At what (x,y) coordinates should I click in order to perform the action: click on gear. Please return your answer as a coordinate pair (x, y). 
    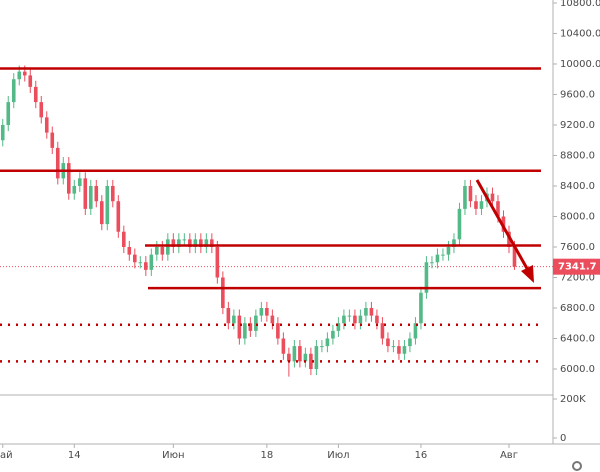
    Looking at the image, I should click on (577, 466).